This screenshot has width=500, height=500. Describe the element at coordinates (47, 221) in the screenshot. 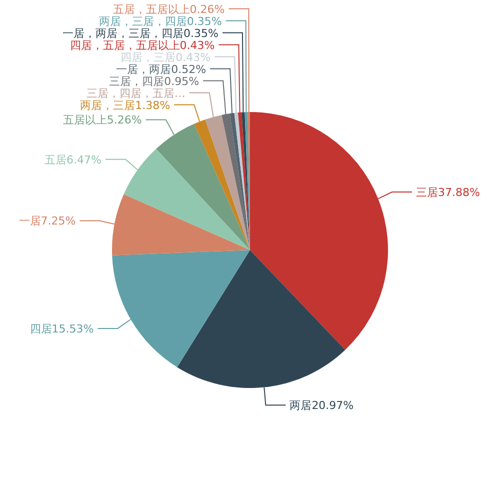

I see `slice-label: 一居7.25%` at that location.